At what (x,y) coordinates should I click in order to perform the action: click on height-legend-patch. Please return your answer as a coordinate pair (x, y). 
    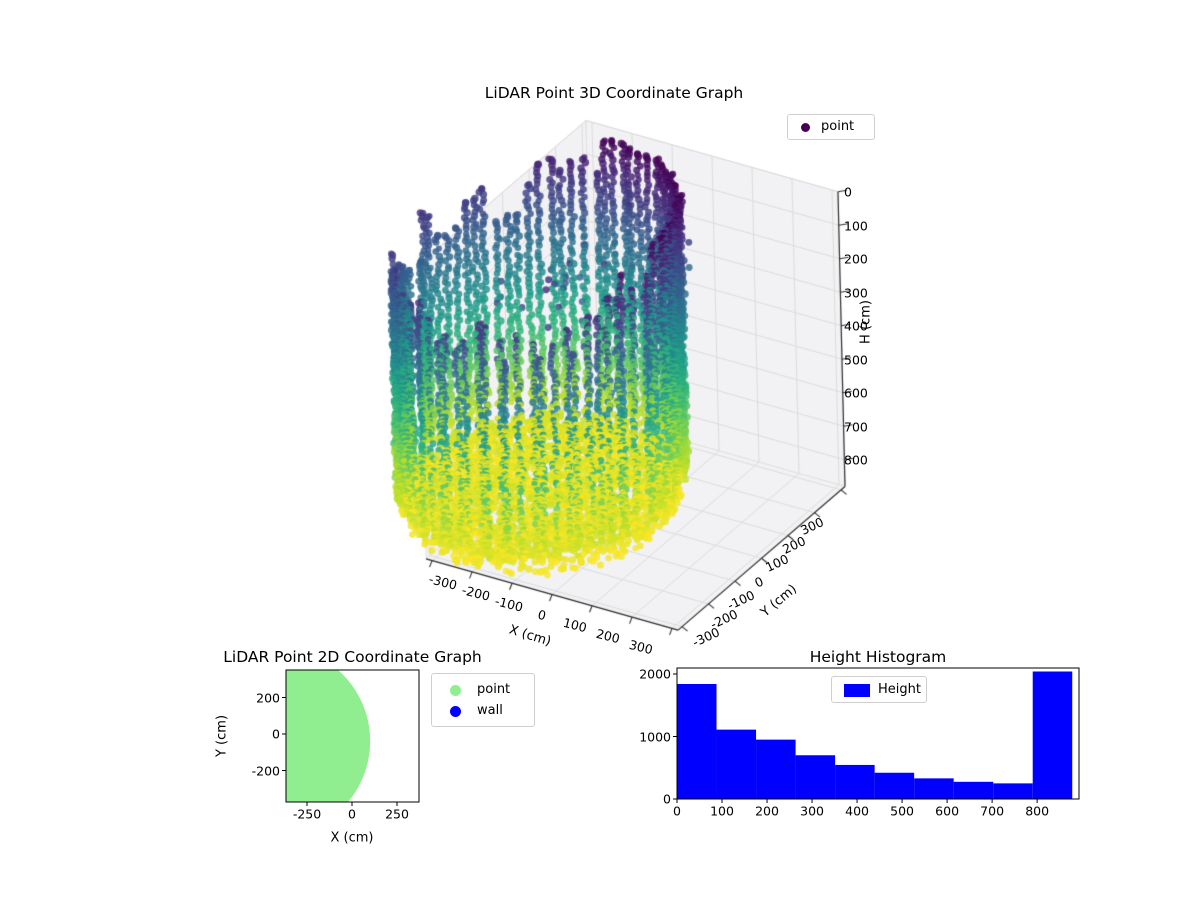
    Looking at the image, I should click on (857, 690).